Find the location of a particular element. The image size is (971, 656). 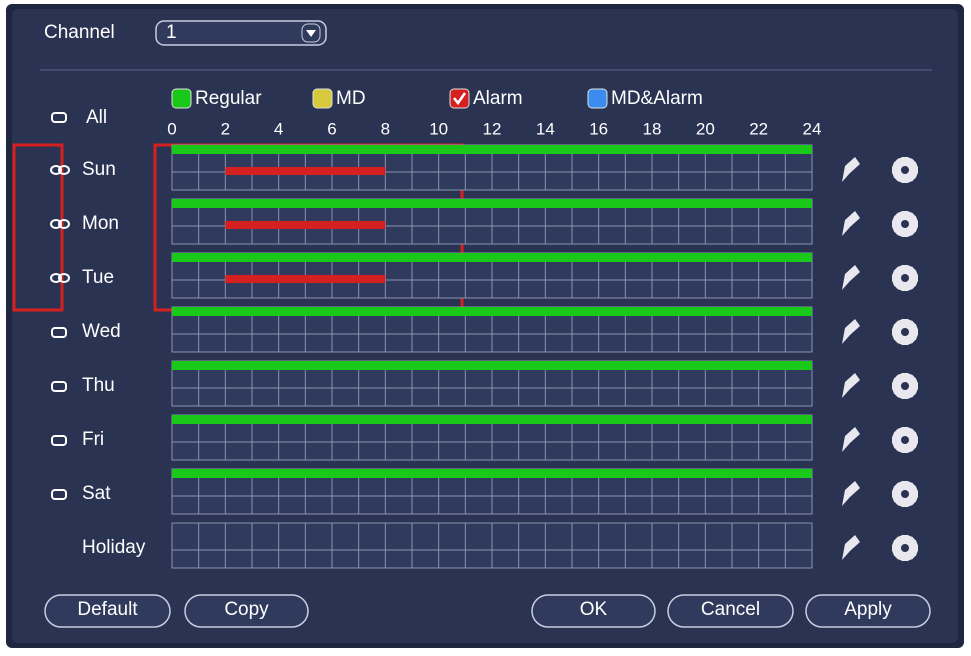

hour-label: 10 is located at coordinates (438, 128).